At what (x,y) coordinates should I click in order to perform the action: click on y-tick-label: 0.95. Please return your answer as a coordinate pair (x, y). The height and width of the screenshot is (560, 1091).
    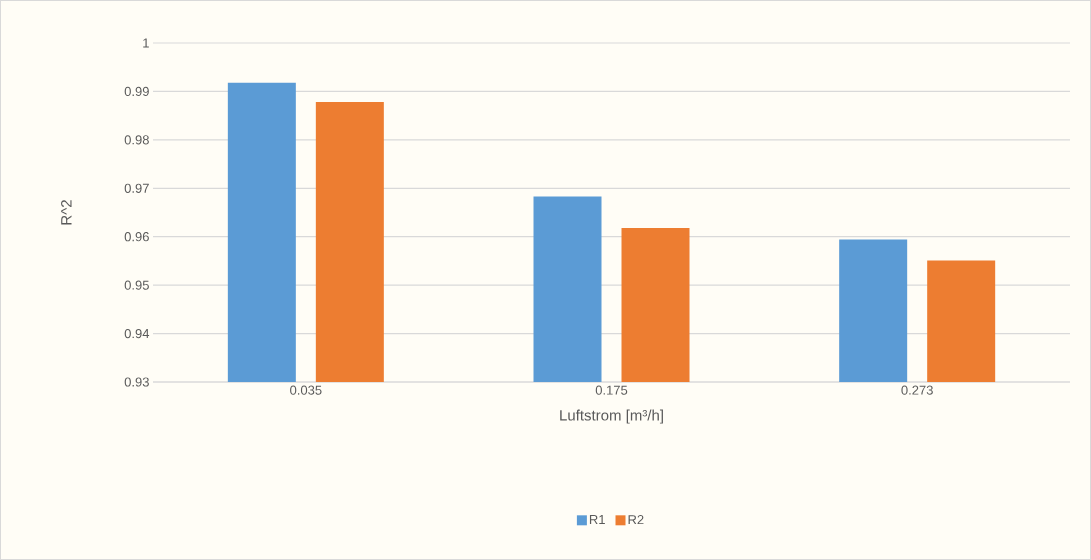
    Looking at the image, I should click on (136, 285).